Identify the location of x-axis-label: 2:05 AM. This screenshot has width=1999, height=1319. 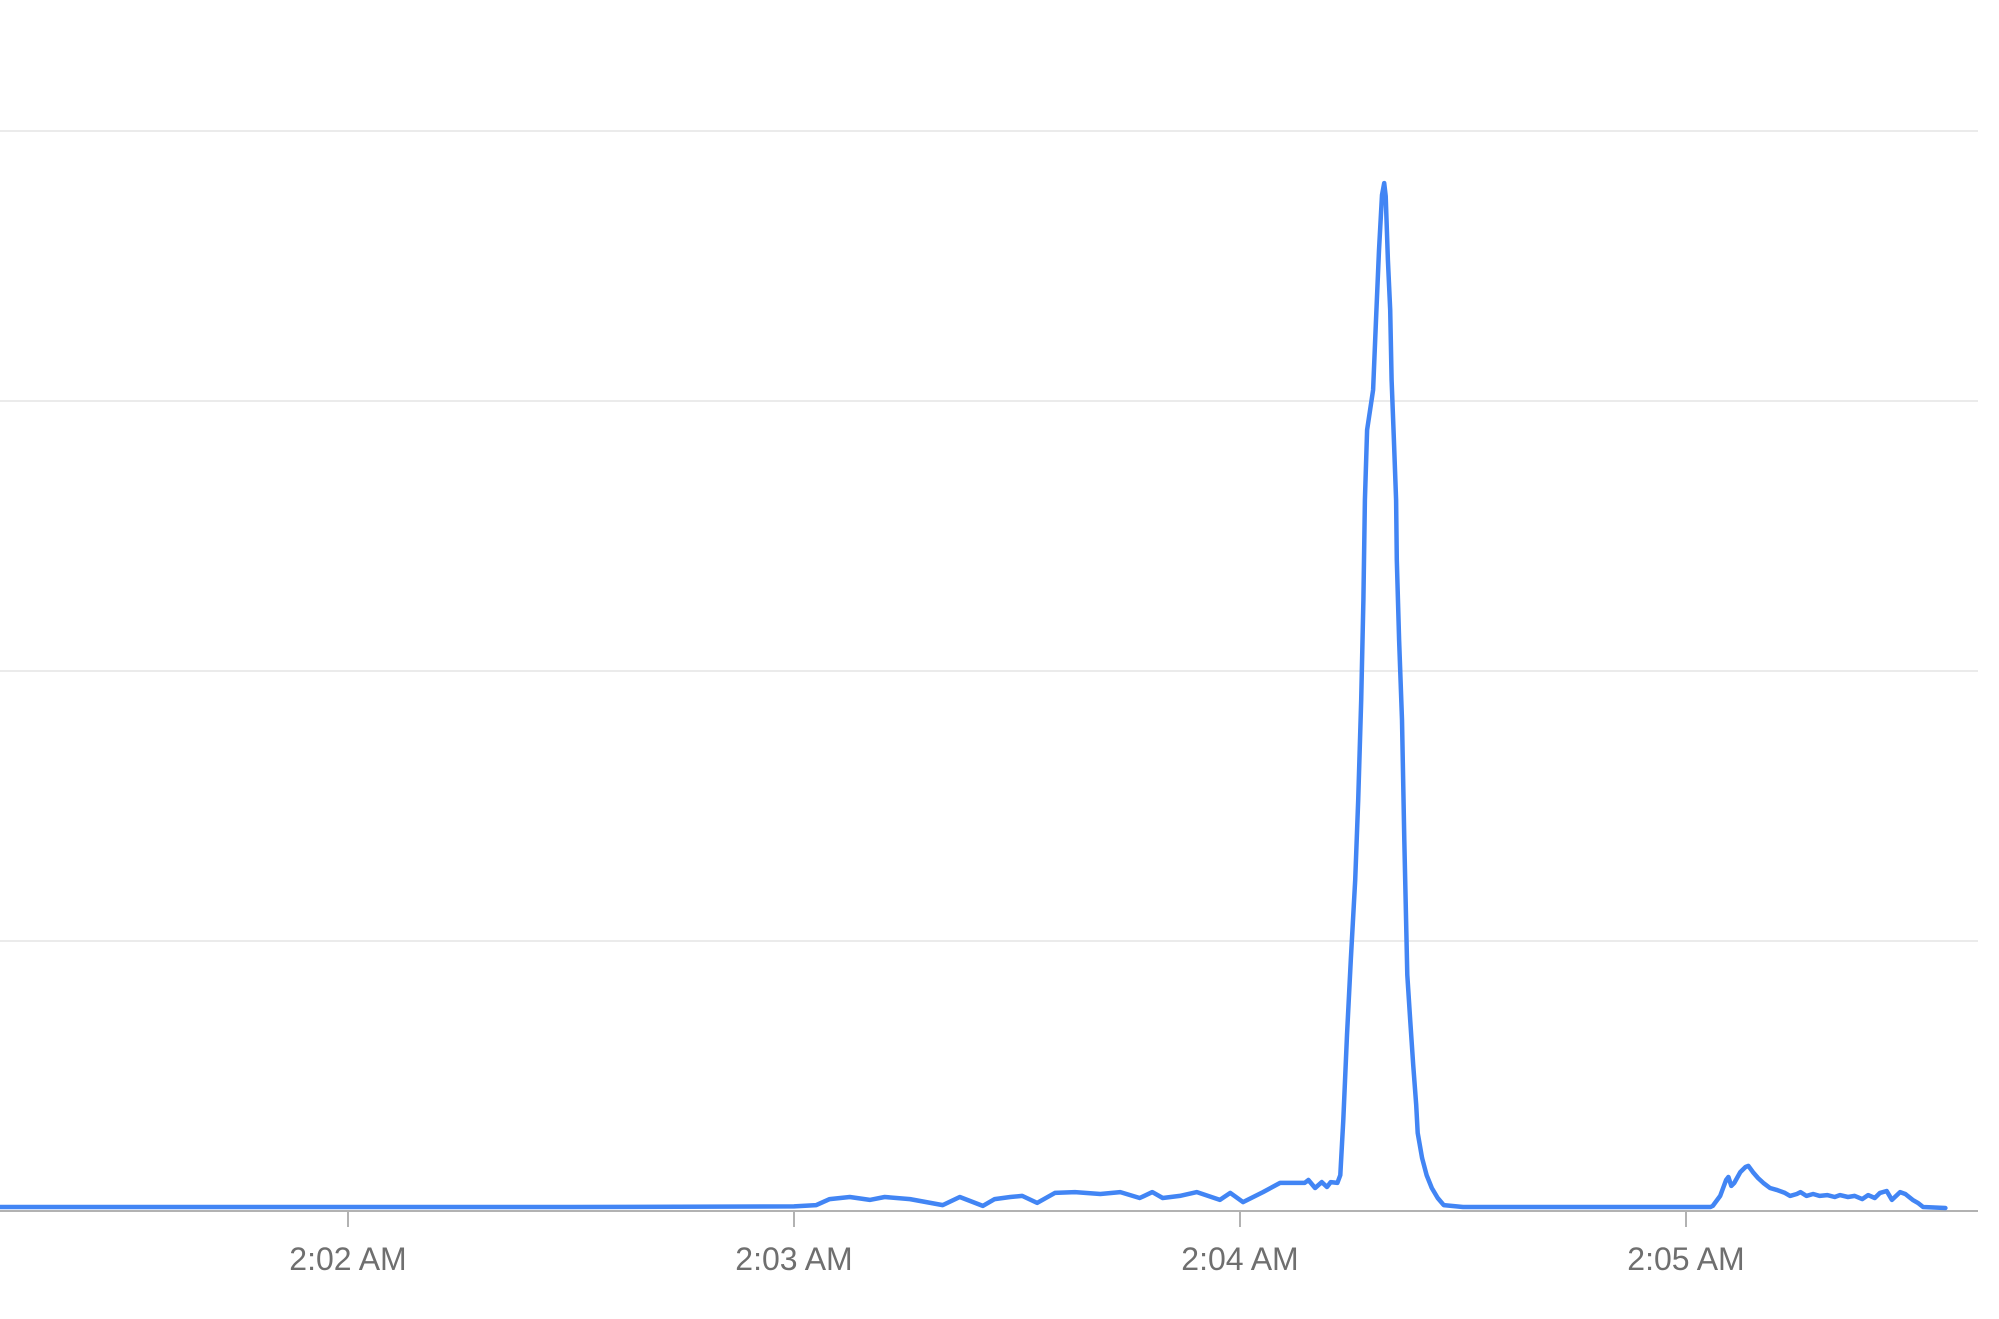
(1685, 1259).